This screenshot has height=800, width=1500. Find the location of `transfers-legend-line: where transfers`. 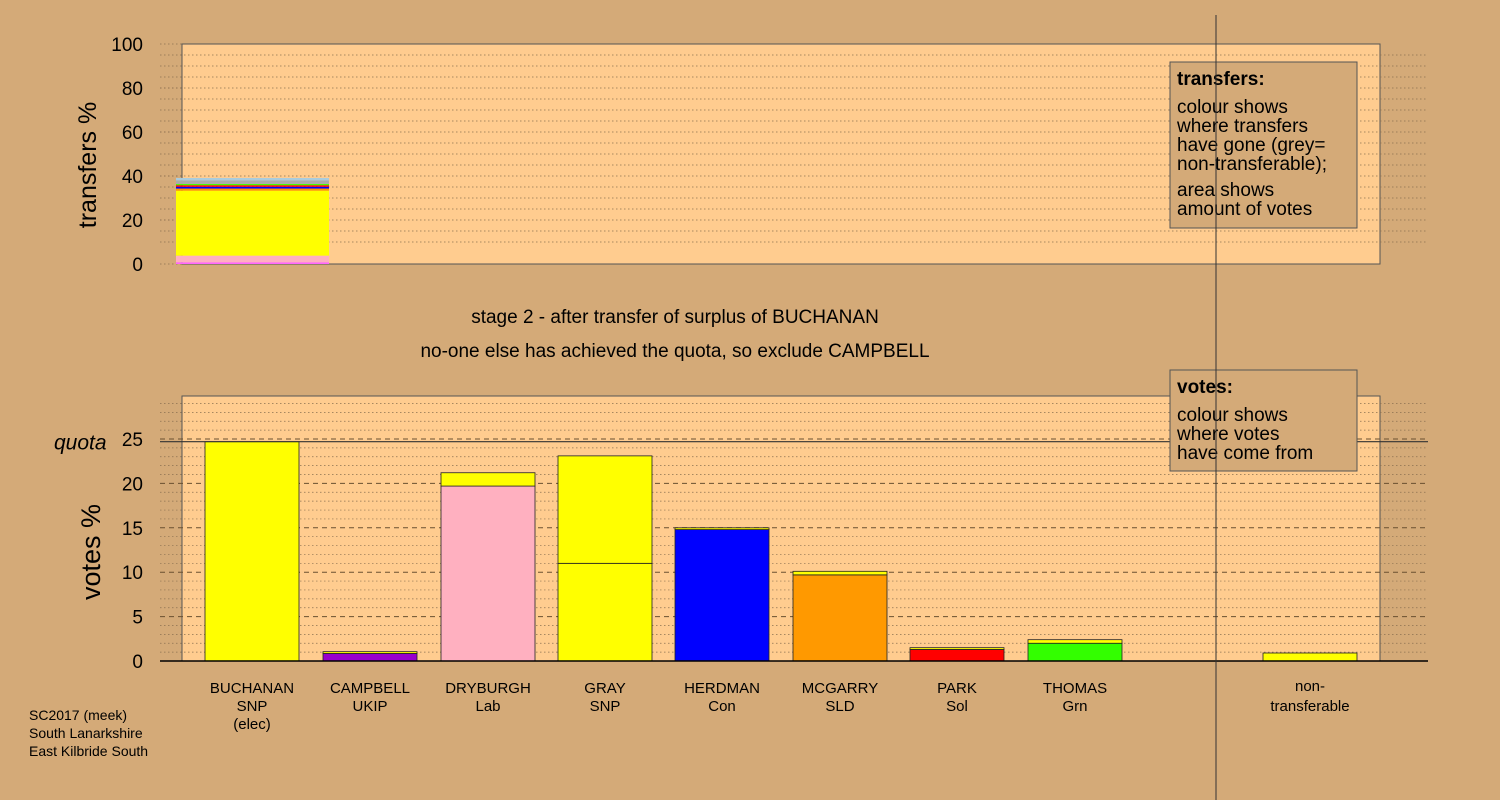

transfers-legend-line: where transfers is located at coordinates (1242, 126).